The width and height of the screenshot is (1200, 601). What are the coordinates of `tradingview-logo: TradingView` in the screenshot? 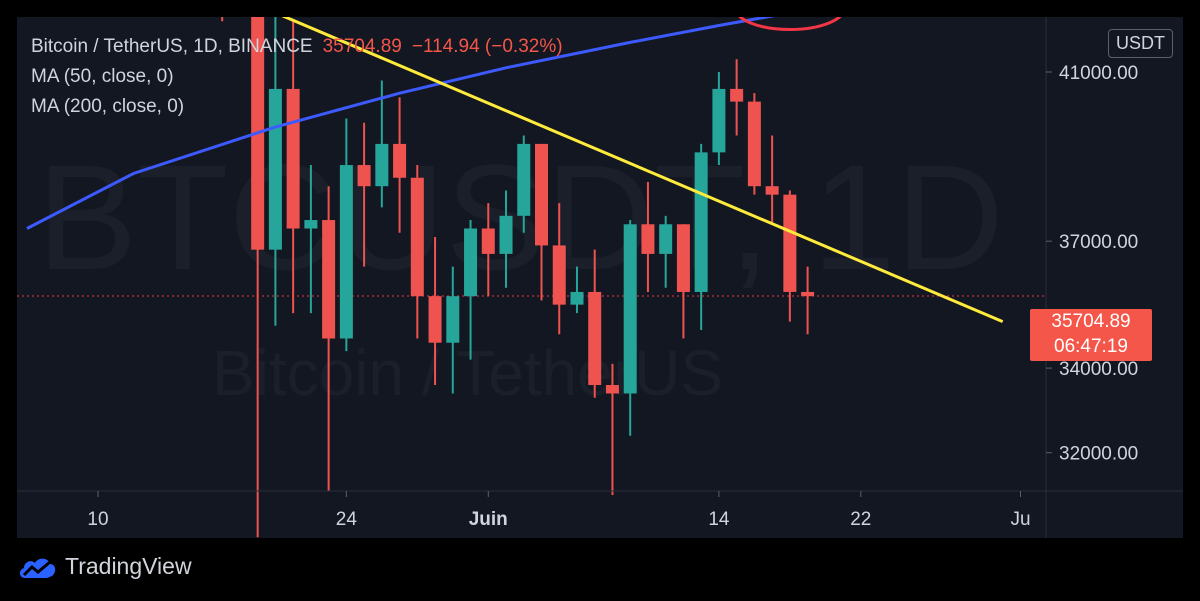 It's located at (104, 566).